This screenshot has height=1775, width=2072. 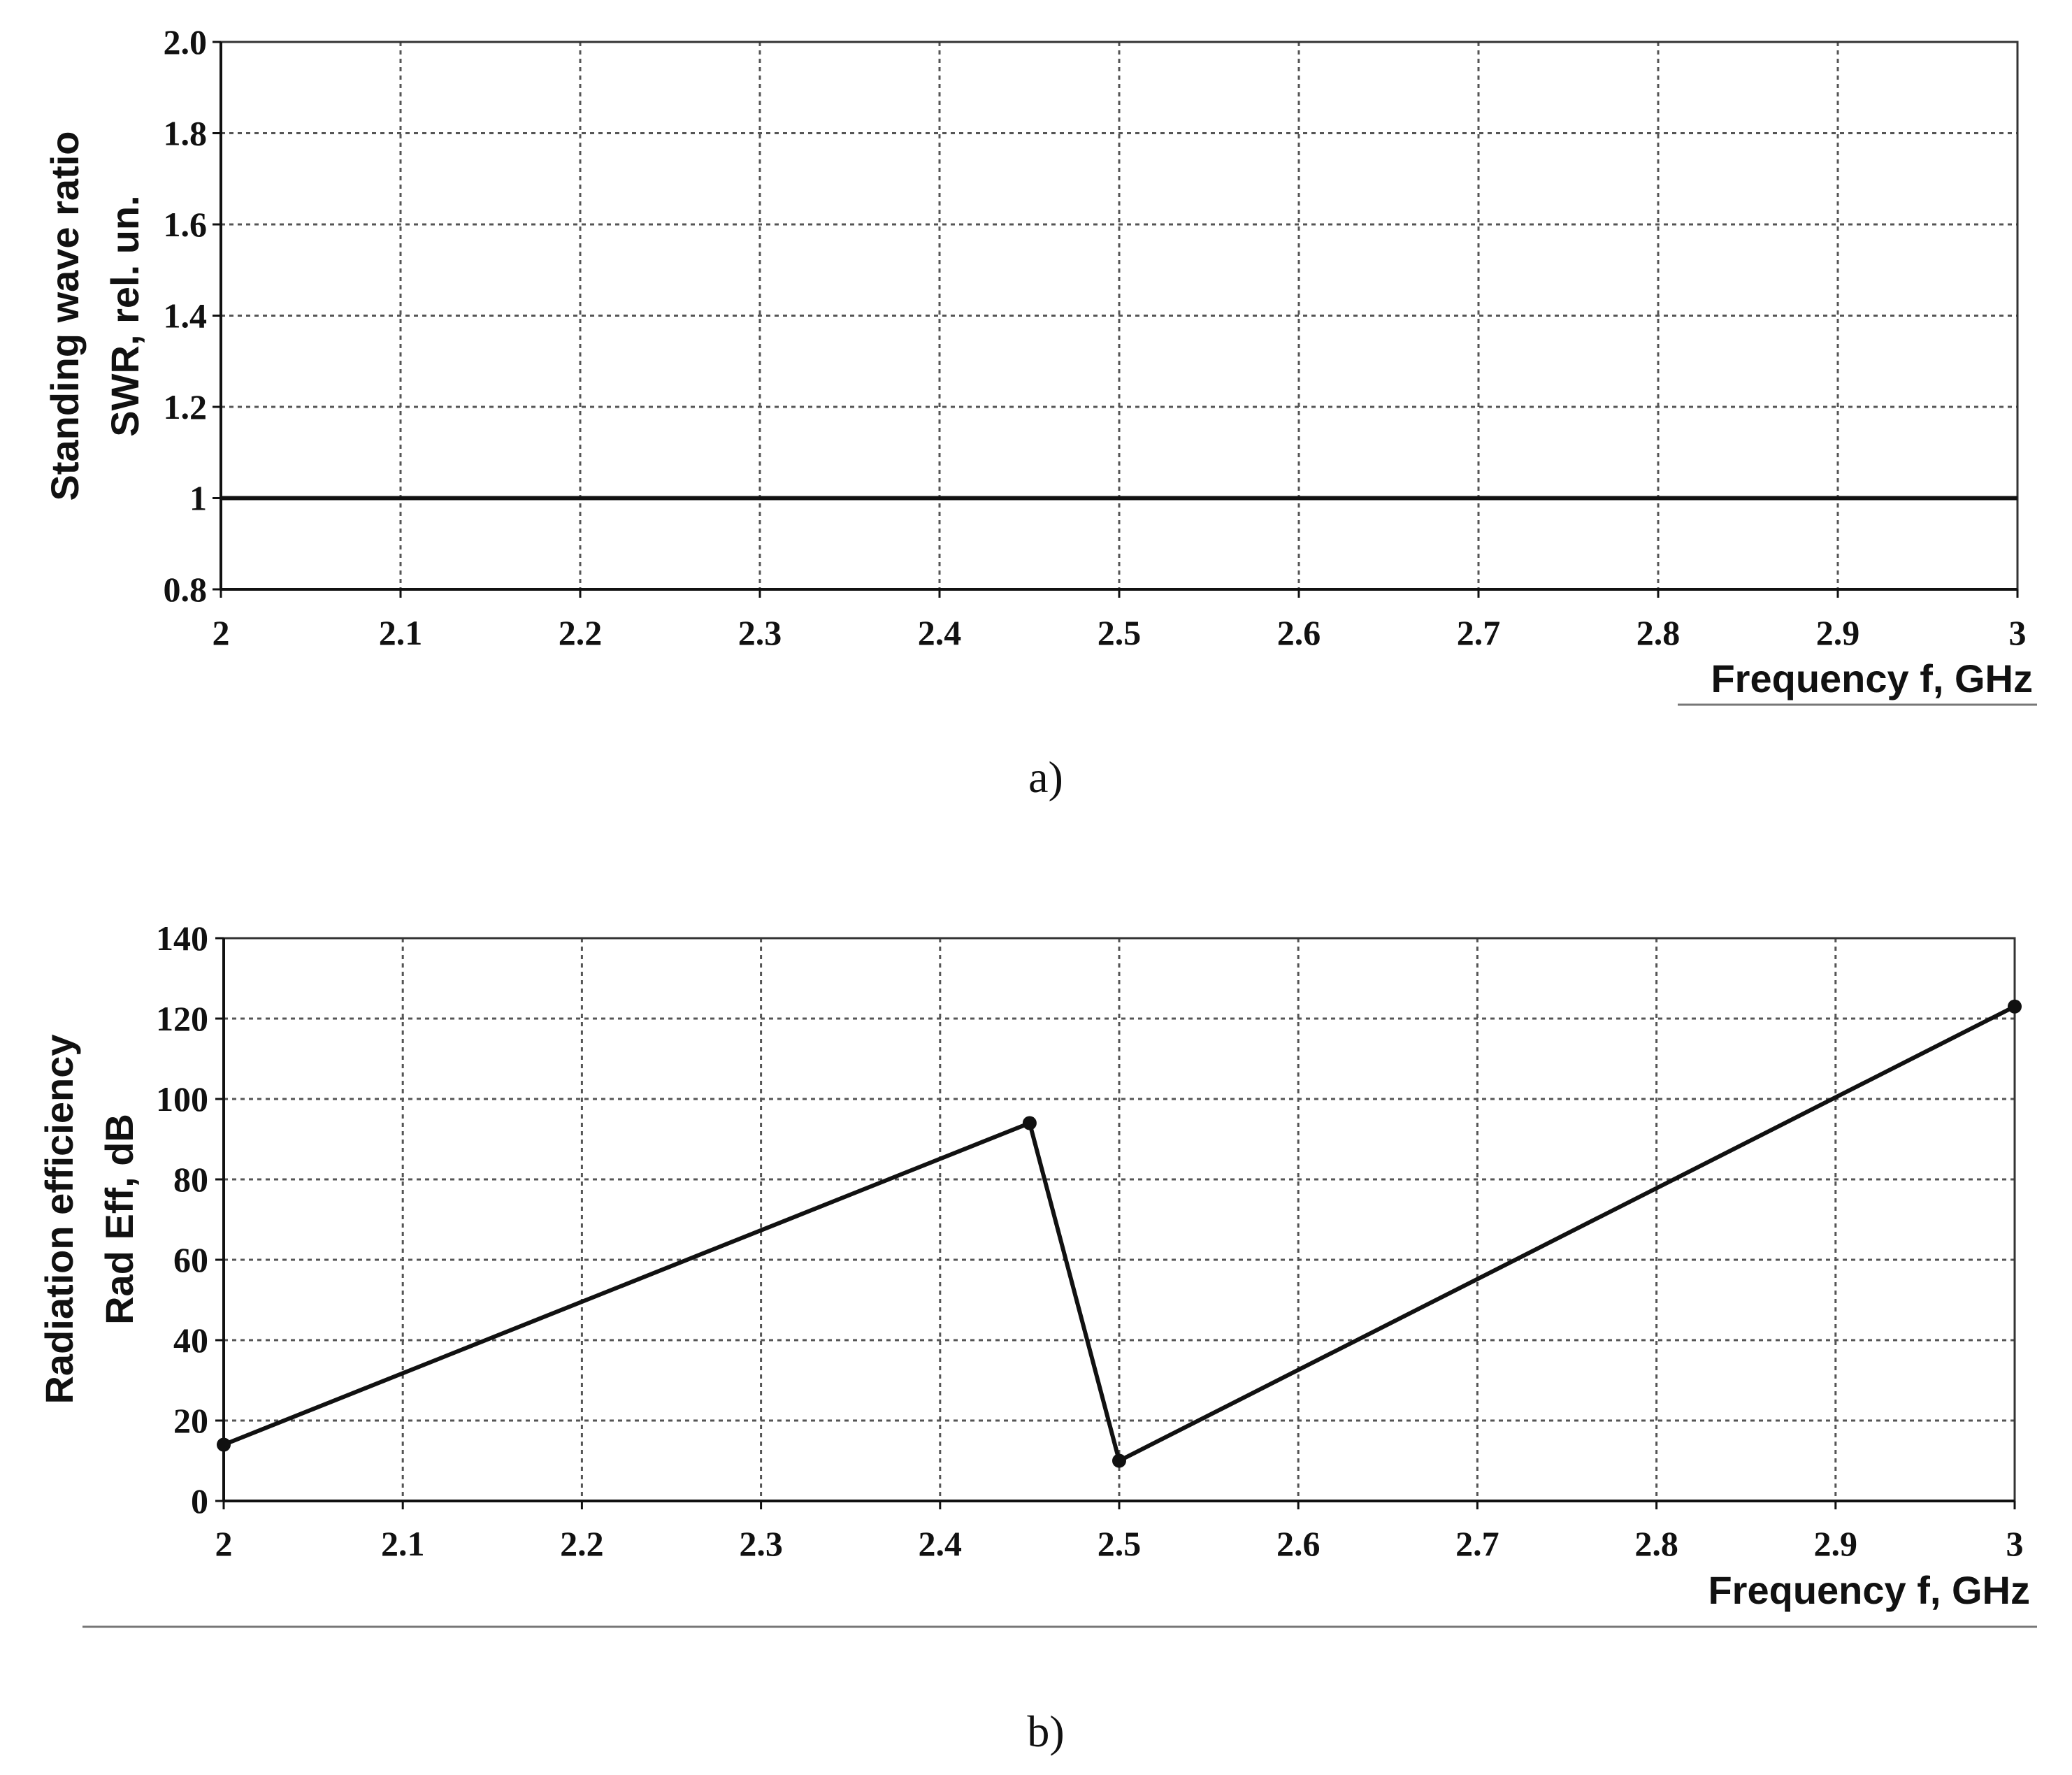 I want to click on swr-x-tick-label: 2.7, so click(x=1479, y=632).